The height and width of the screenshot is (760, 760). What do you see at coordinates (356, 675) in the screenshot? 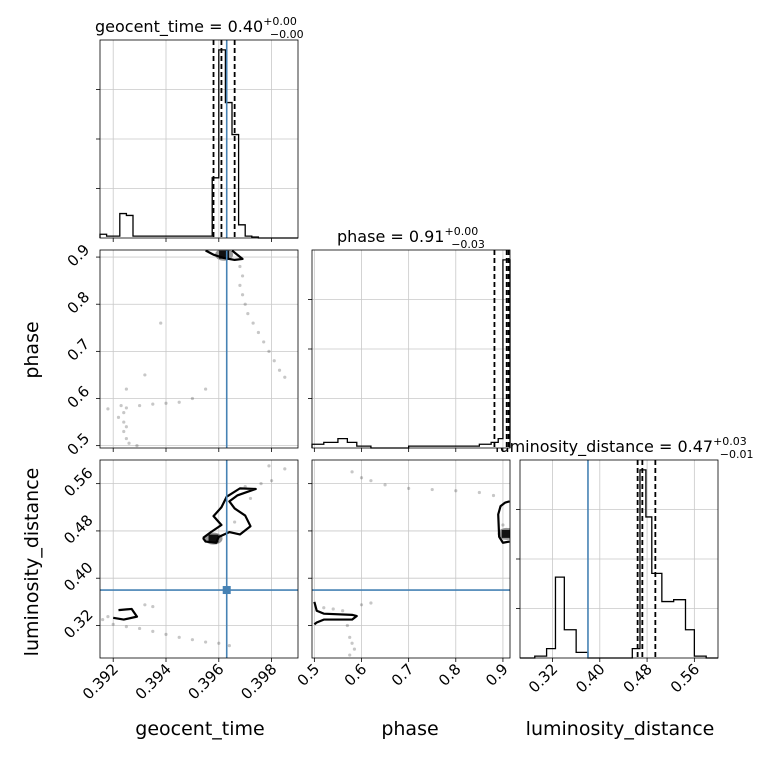
I see `x-tick-label: 0.6` at bounding box center [356, 675].